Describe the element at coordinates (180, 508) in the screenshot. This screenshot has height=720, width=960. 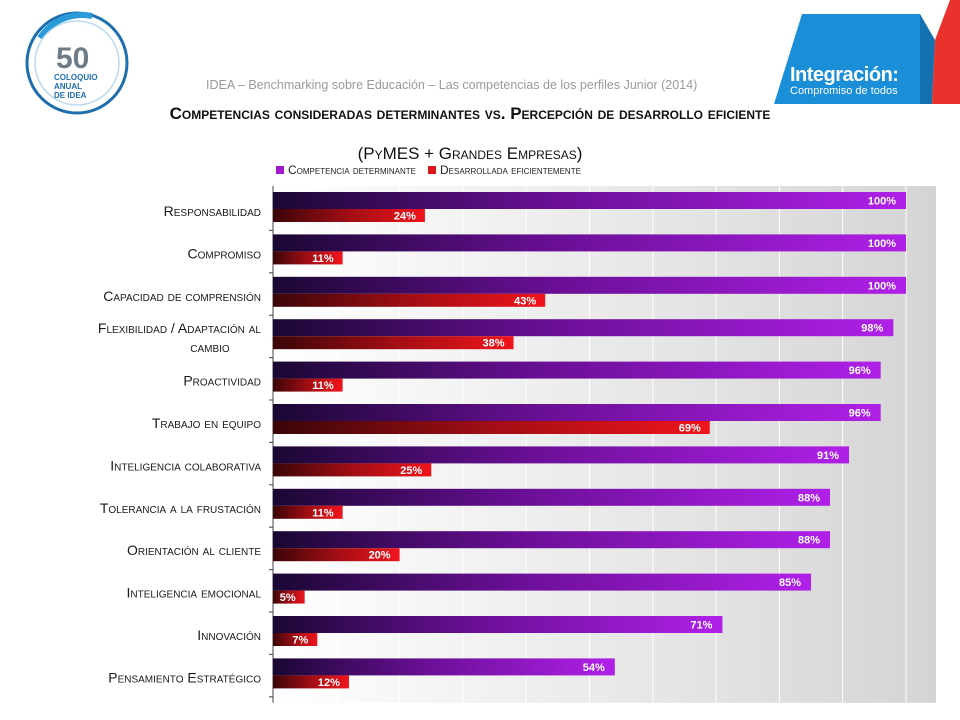
I see `category-label: Tolerancia a la frustación` at that location.